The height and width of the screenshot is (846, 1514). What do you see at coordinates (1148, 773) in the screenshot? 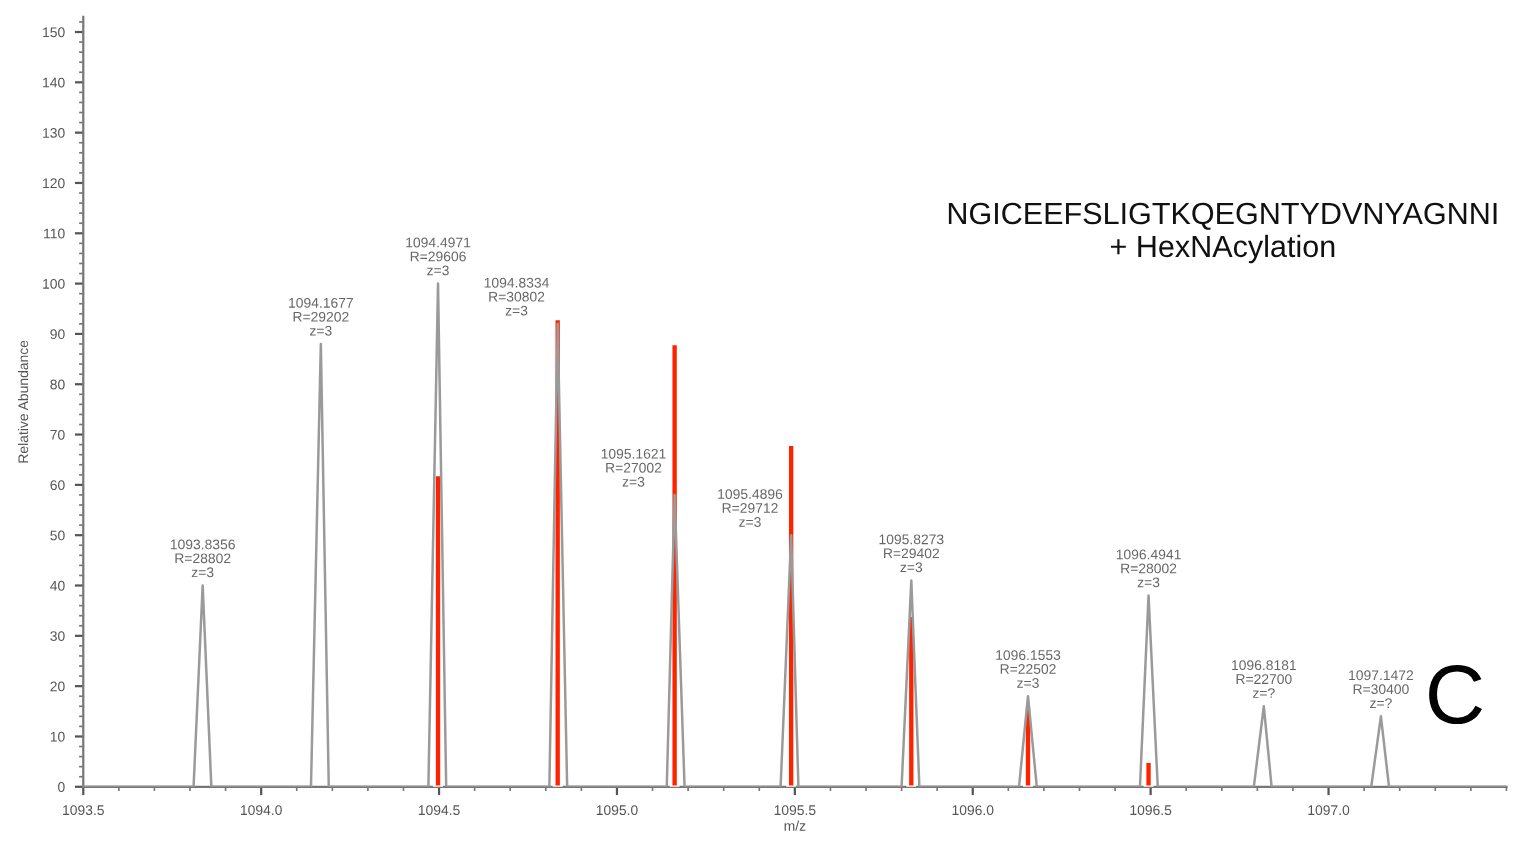
I see `bar` at bounding box center [1148, 773].